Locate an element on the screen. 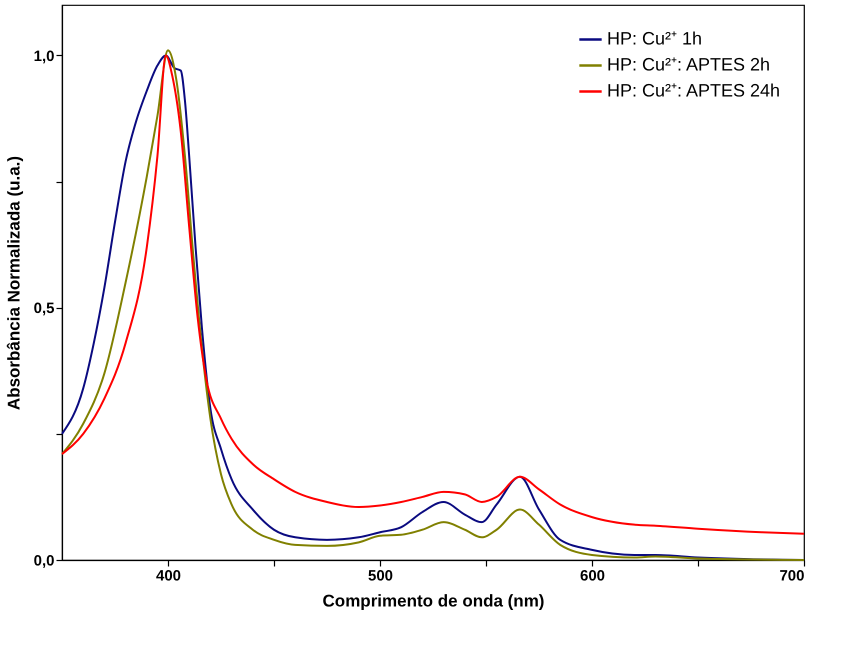 The width and height of the screenshot is (856, 648). x-tick-label: 500 is located at coordinates (381, 576).